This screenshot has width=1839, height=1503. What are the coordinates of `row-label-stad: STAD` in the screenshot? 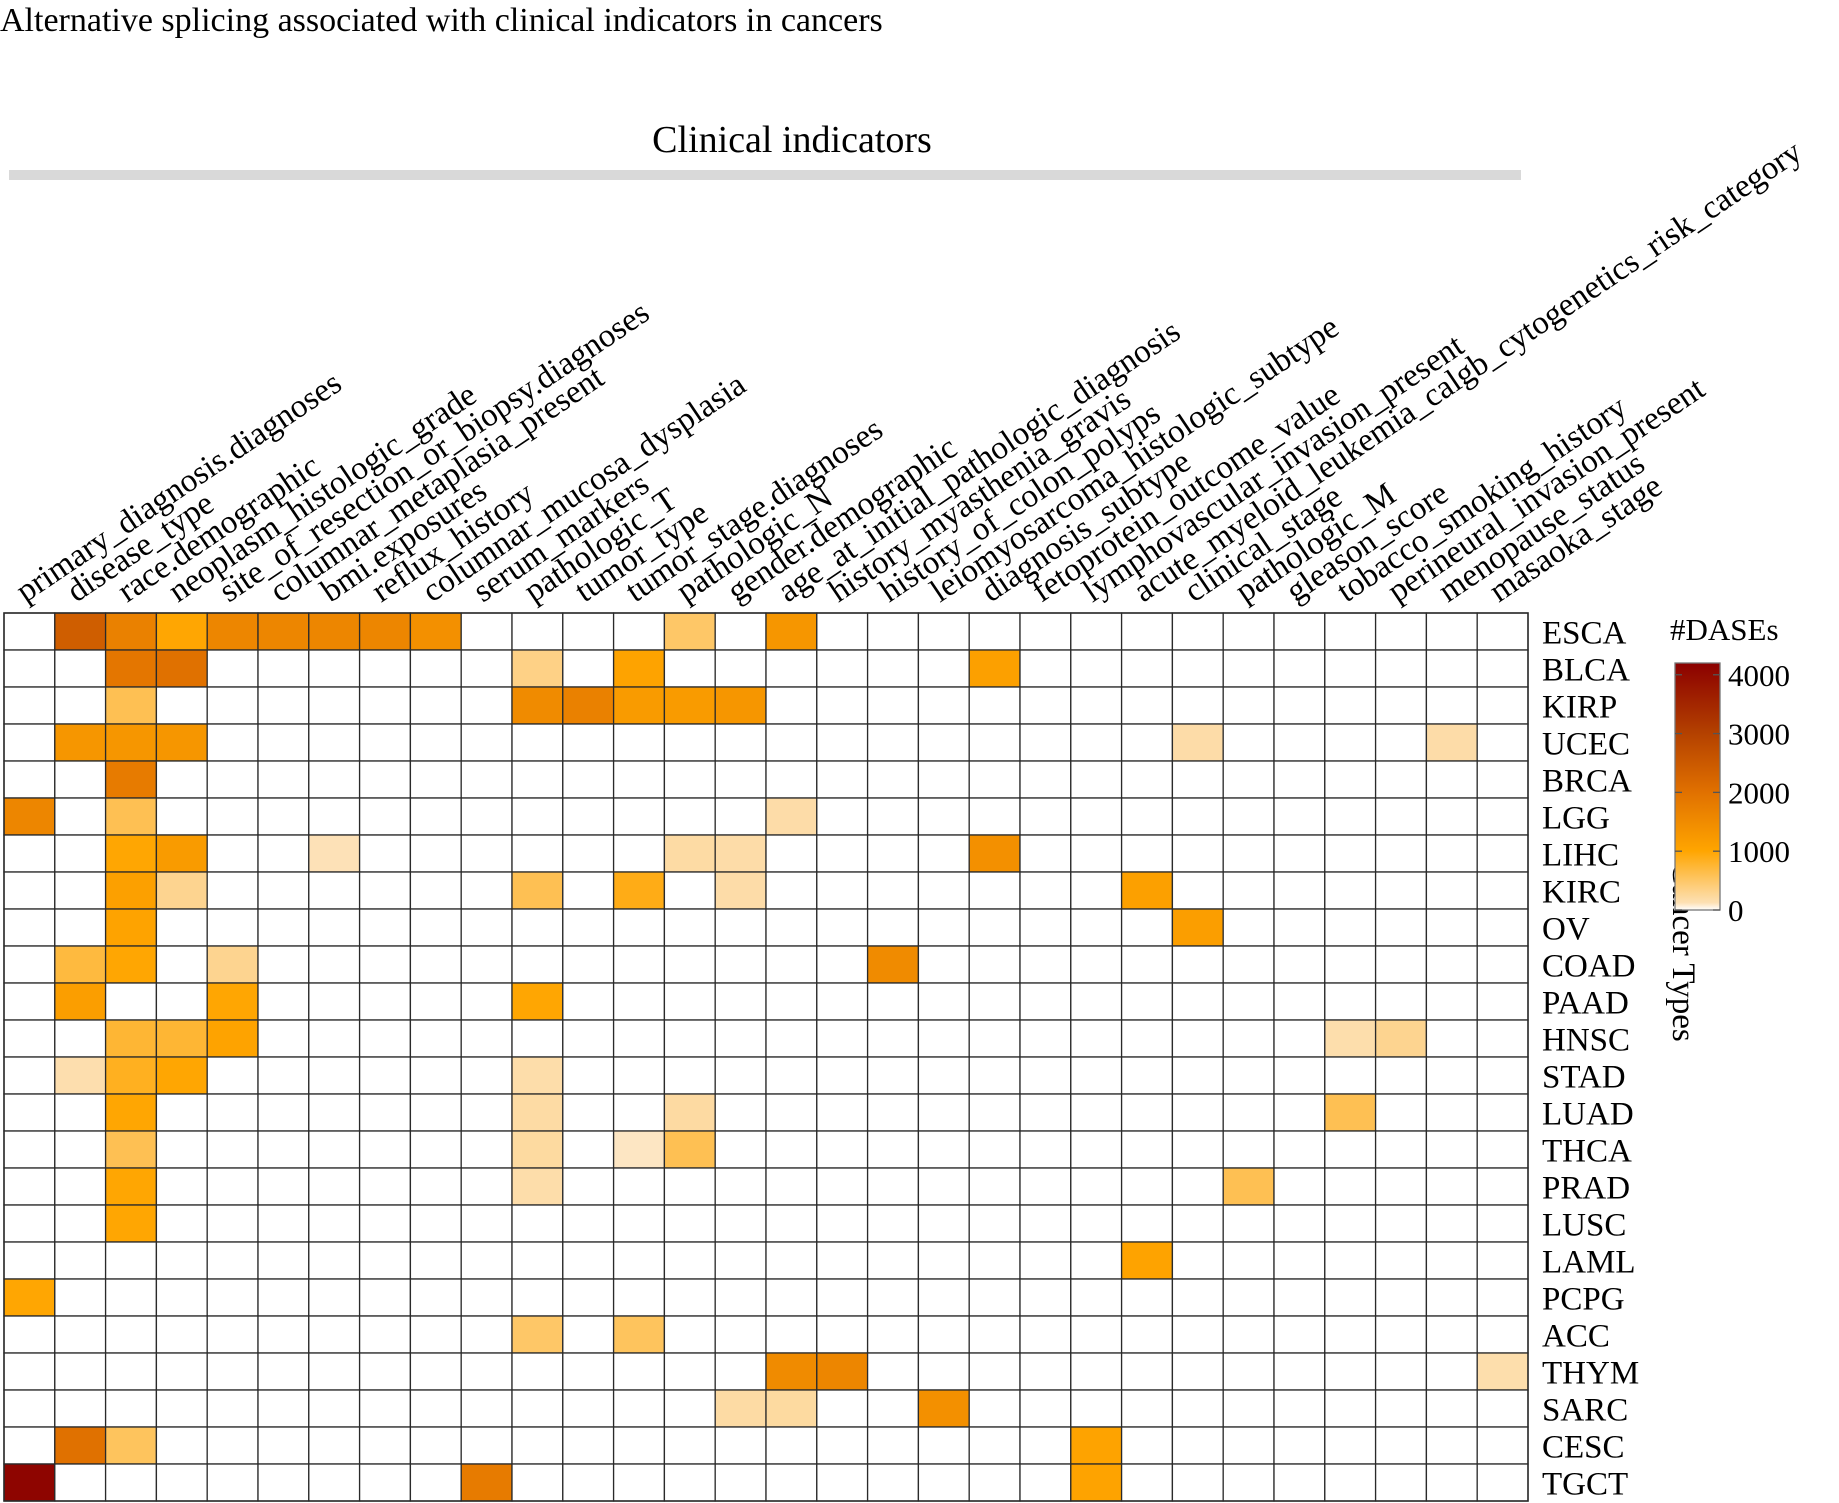 It's located at (1584, 1078).